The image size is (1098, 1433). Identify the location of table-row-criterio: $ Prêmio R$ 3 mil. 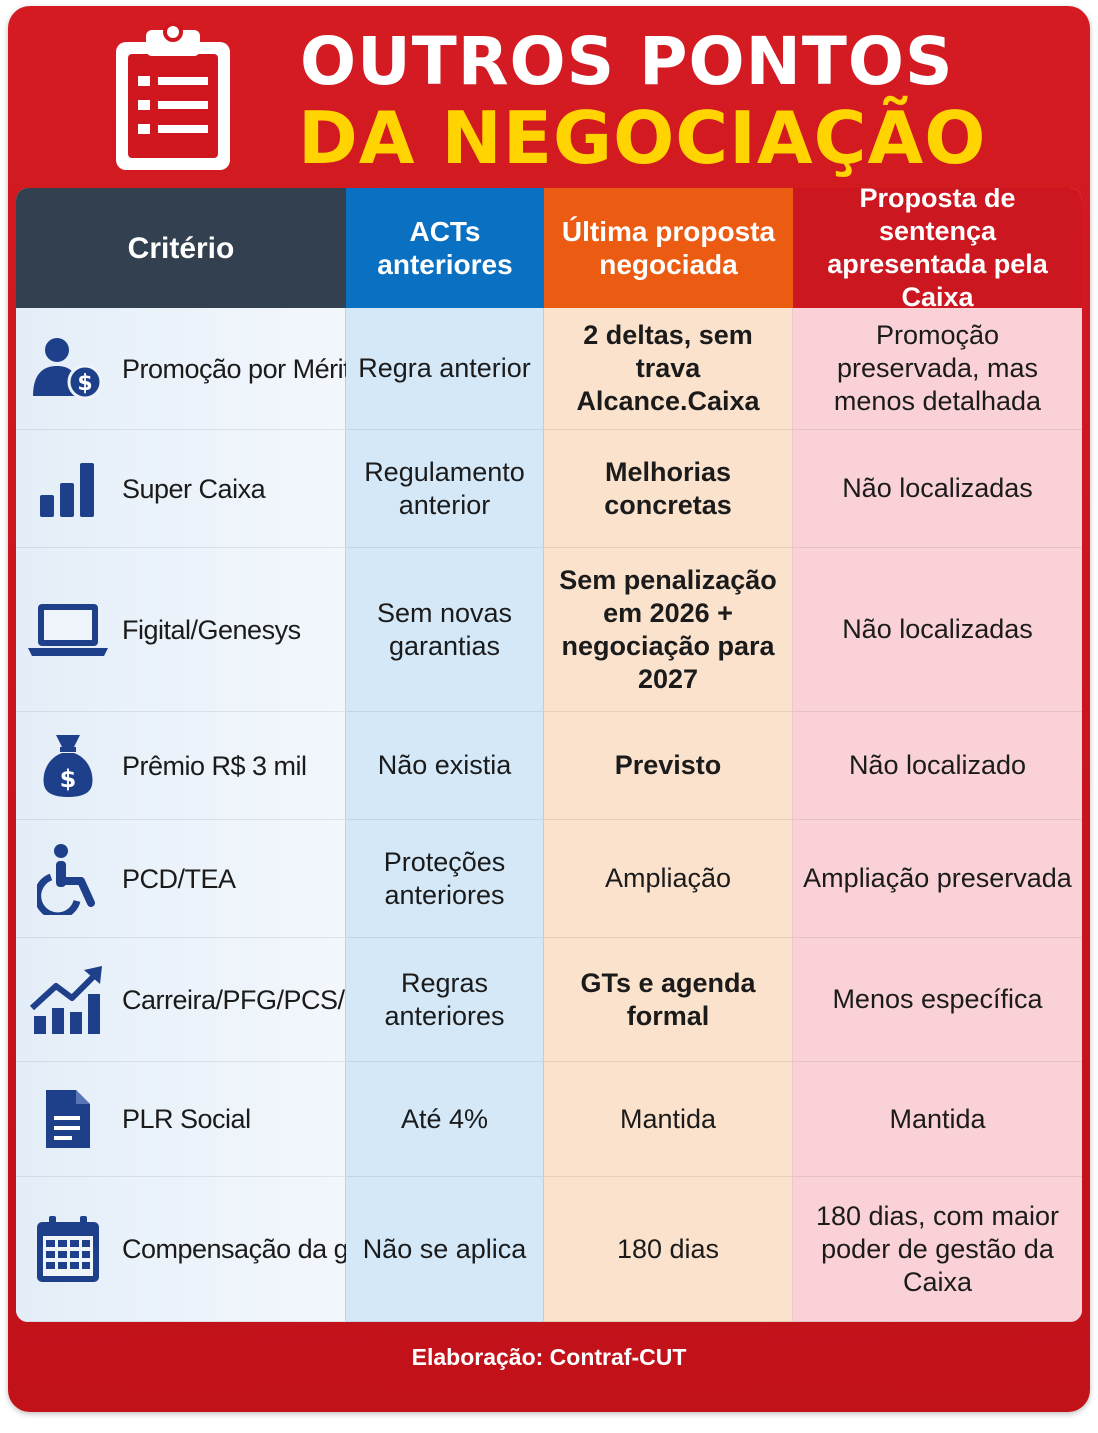
(181, 766).